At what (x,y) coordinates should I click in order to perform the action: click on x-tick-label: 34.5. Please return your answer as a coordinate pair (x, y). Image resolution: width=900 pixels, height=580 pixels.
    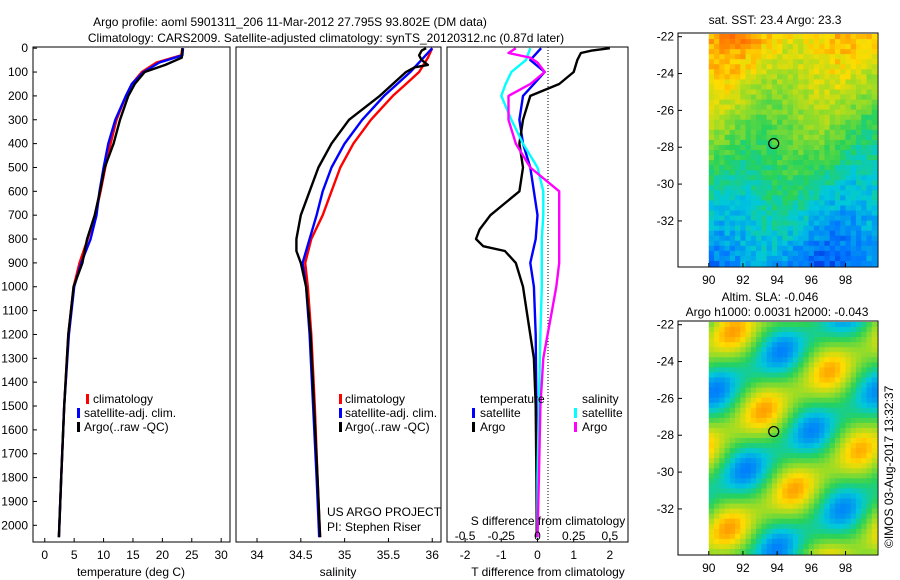
    Looking at the image, I should click on (301, 555).